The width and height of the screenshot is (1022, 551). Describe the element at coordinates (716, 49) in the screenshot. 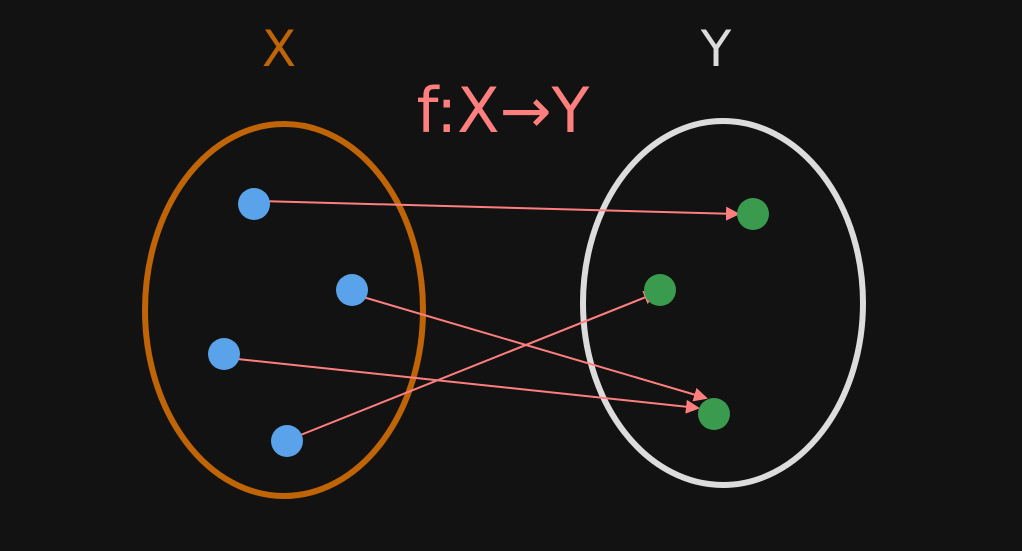

I see `codomain-set-label: Y` at that location.